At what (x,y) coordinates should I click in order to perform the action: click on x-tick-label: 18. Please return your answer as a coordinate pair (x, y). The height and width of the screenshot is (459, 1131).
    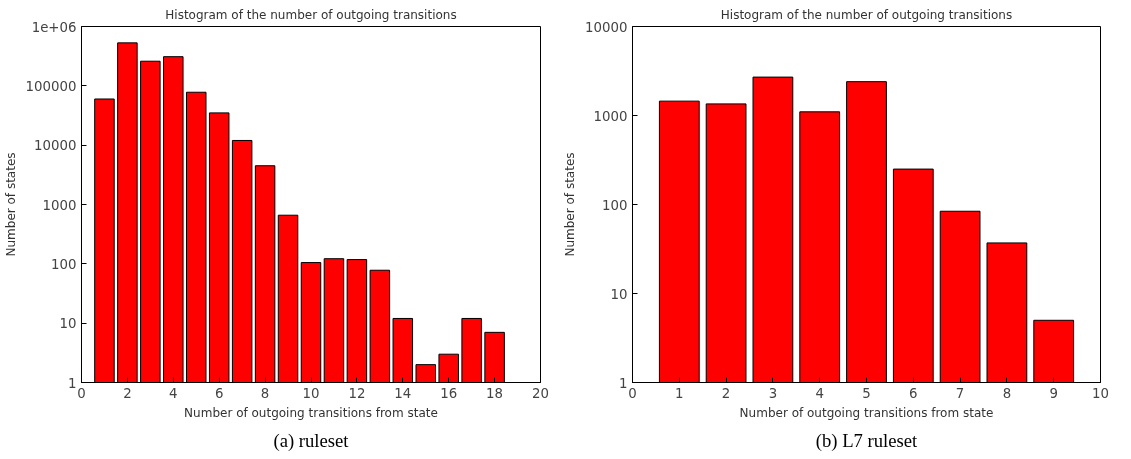
    Looking at the image, I should click on (495, 393).